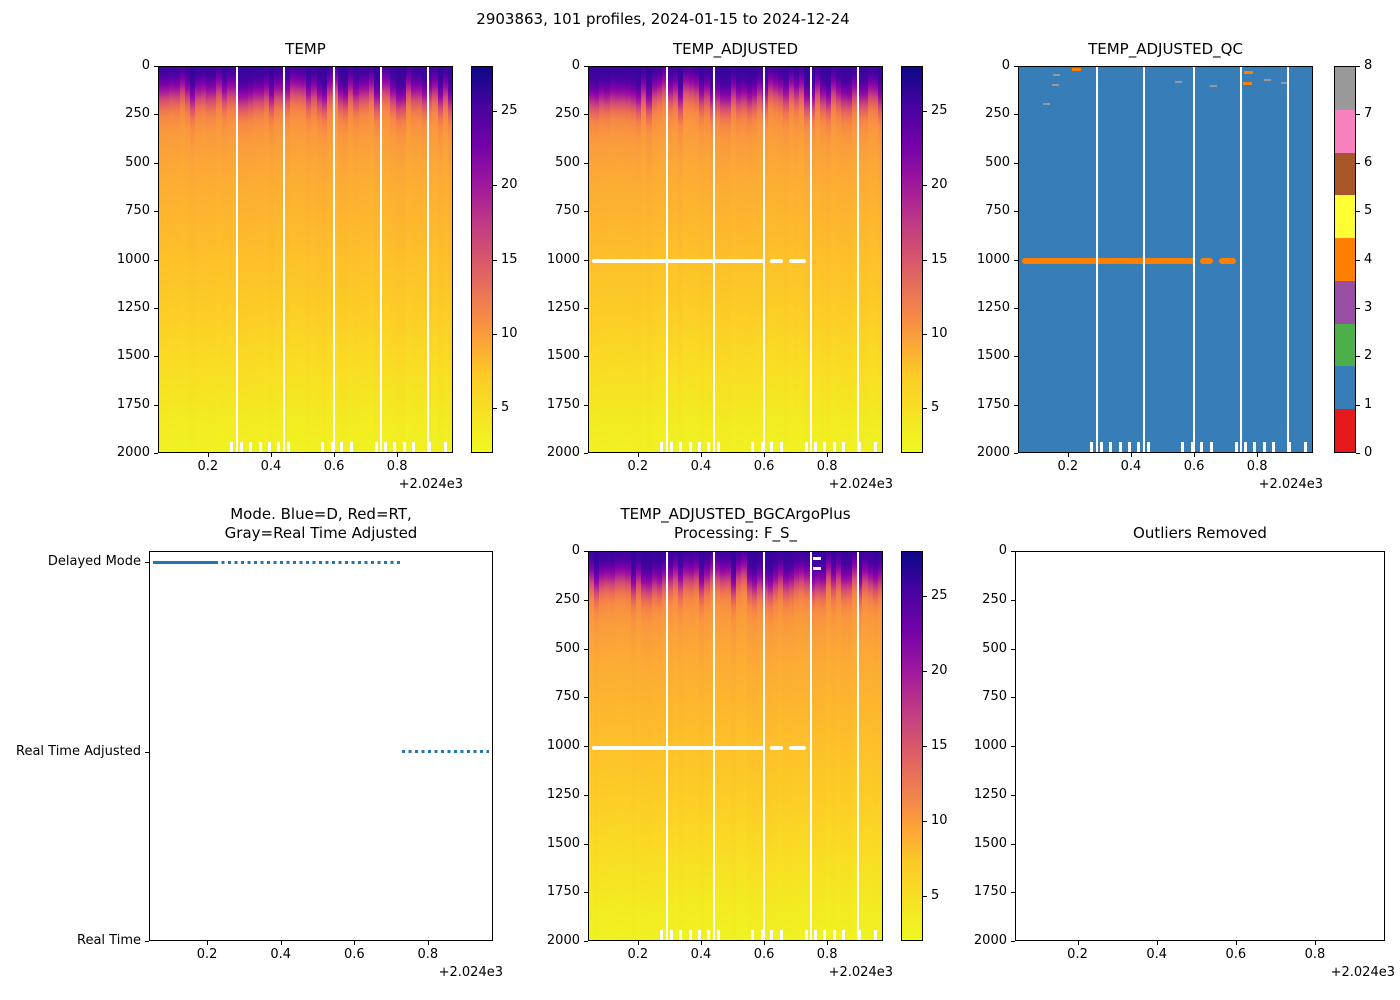 This screenshot has height=1000, width=1400. Describe the element at coordinates (735, 514) in the screenshot. I see `subplot-title: TEMP_ADJUSTED_BGCArgoPlus` at that location.